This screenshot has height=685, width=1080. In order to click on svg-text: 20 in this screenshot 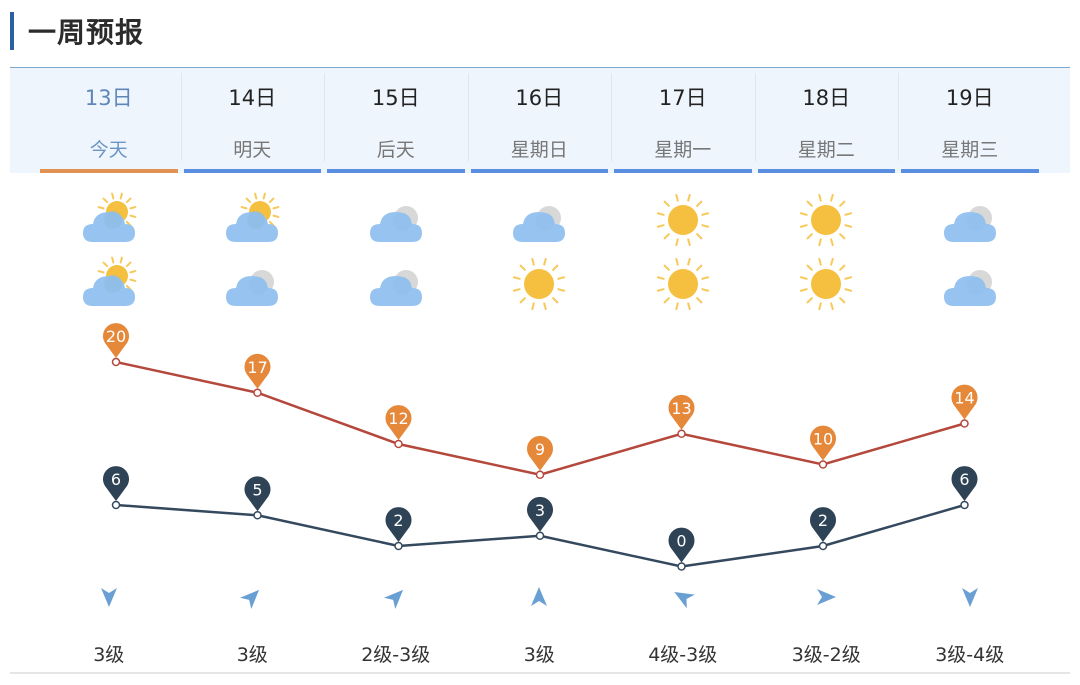, I will do `click(116, 336)`.